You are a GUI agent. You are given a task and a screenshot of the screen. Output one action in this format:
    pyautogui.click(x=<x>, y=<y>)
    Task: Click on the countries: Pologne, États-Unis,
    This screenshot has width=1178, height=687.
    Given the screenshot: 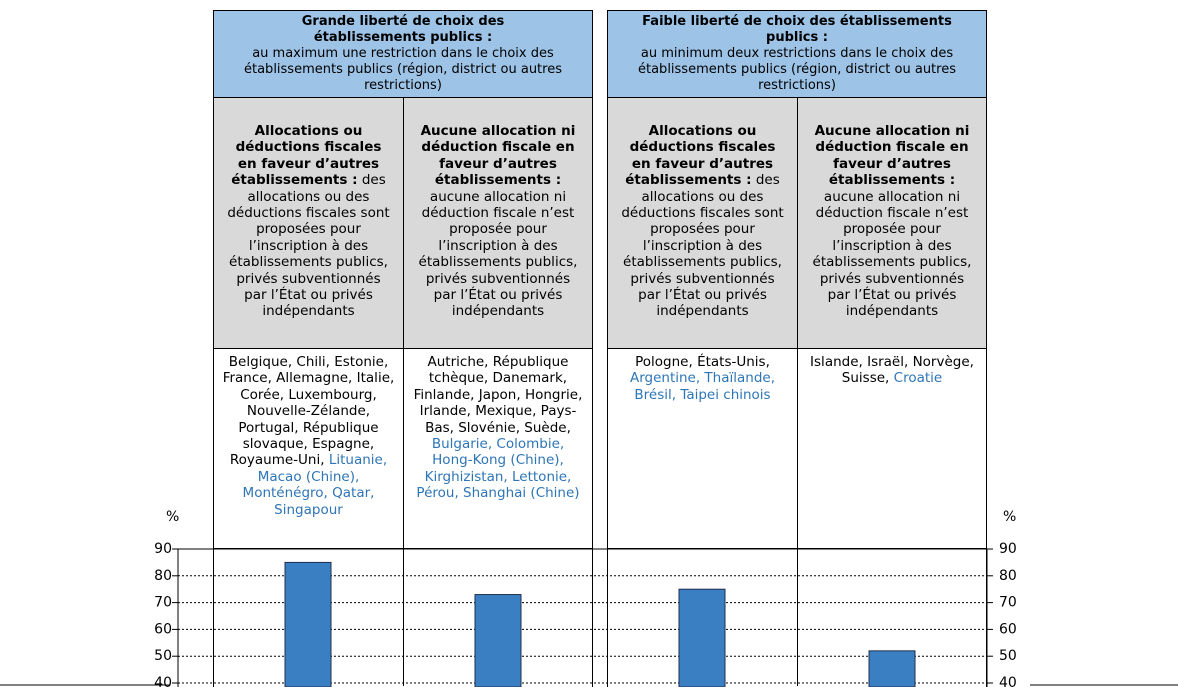 What is the action you would take?
    pyautogui.click(x=702, y=362)
    